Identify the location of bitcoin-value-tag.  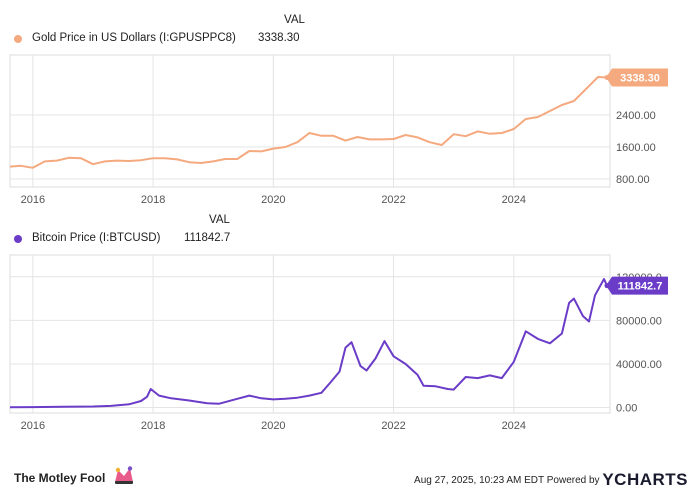
(637, 285).